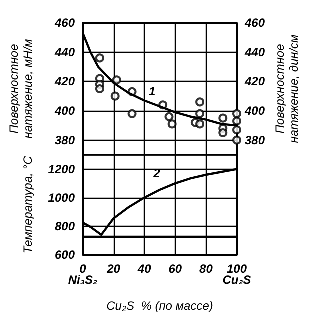  Describe the element at coordinates (83, 269) in the screenshot. I see `x-tick-label: 0` at that location.